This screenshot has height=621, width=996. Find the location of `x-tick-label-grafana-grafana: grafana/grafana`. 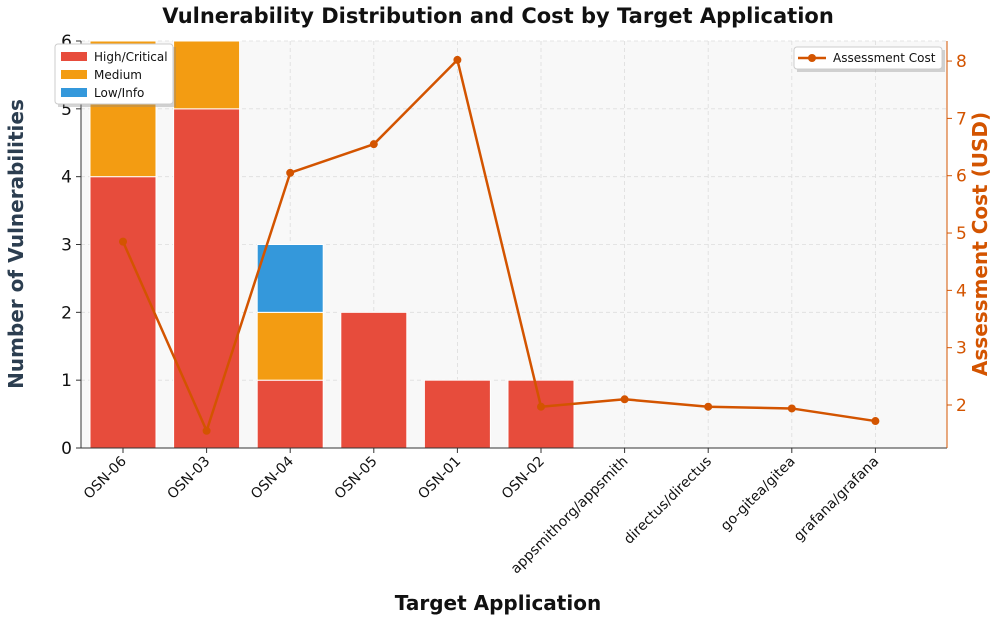

x-tick-label-grafana-grafana: grafana/grafana is located at coordinates (836, 499).